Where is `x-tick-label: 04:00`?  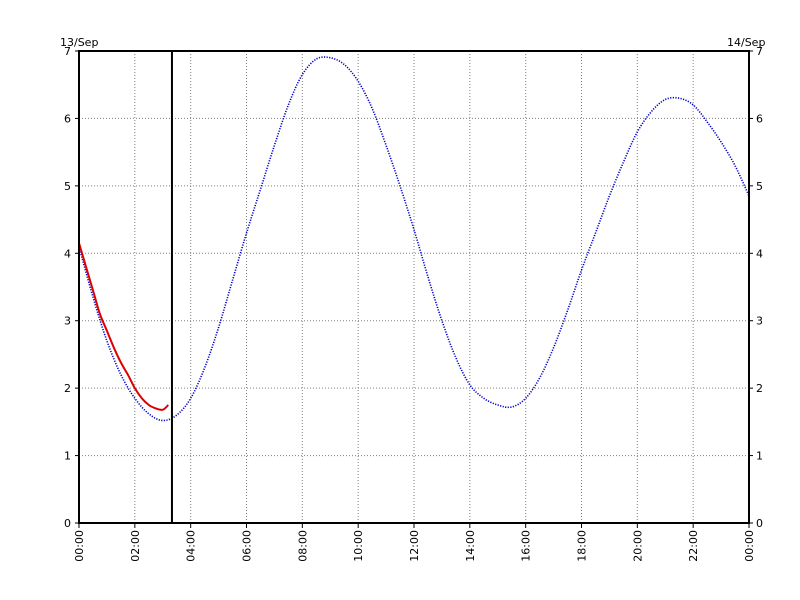
x-tick-label: 04:00 is located at coordinates (191, 546).